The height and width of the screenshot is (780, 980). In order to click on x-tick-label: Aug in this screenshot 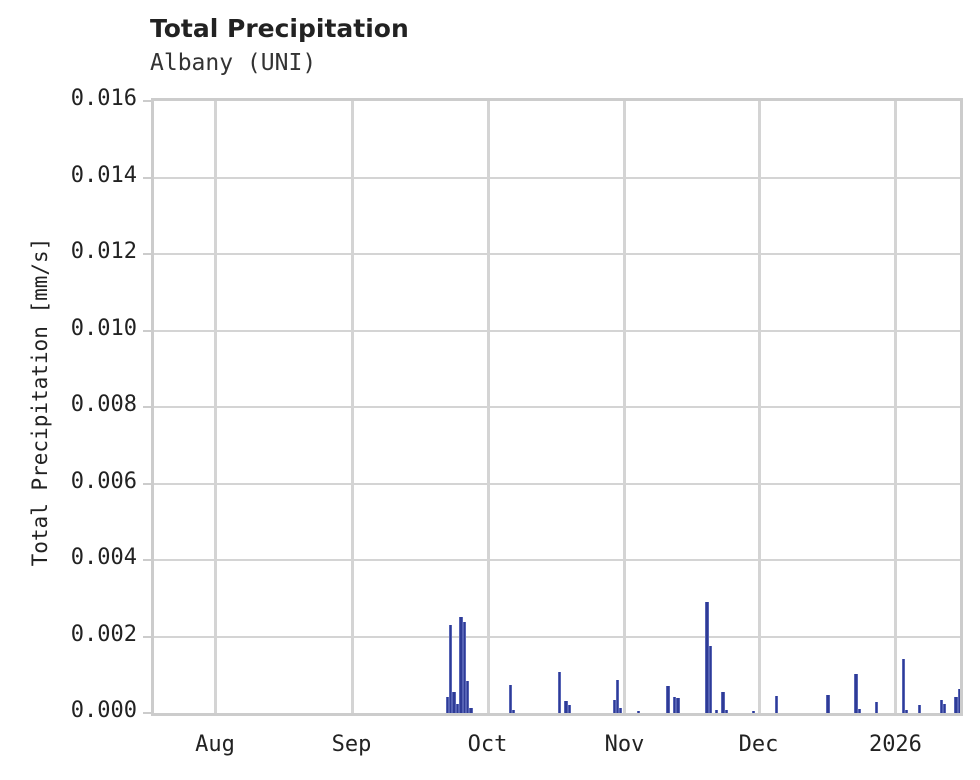, I will do `click(215, 744)`.